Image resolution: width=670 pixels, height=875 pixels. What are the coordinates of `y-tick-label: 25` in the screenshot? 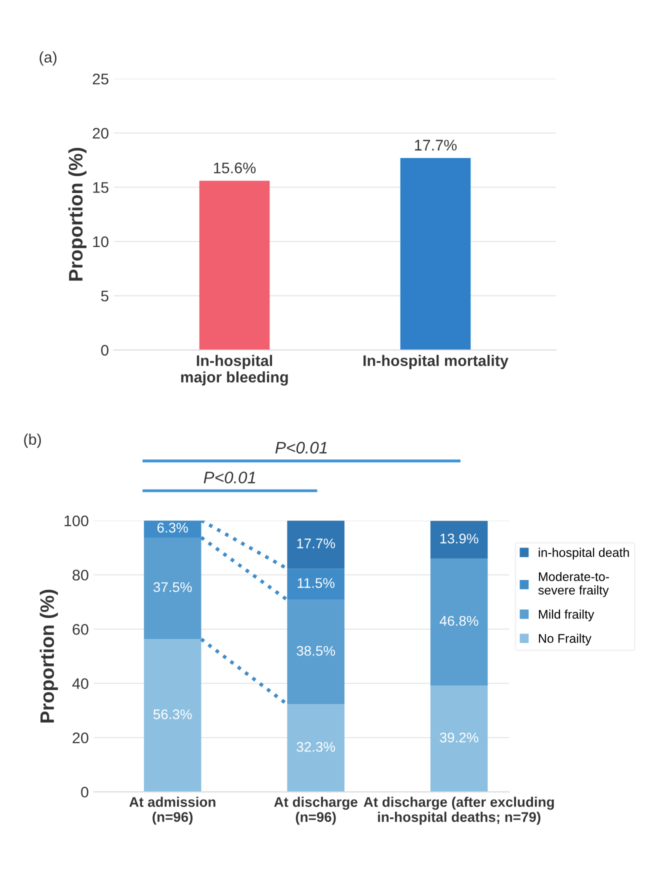 It's located at (100, 79).